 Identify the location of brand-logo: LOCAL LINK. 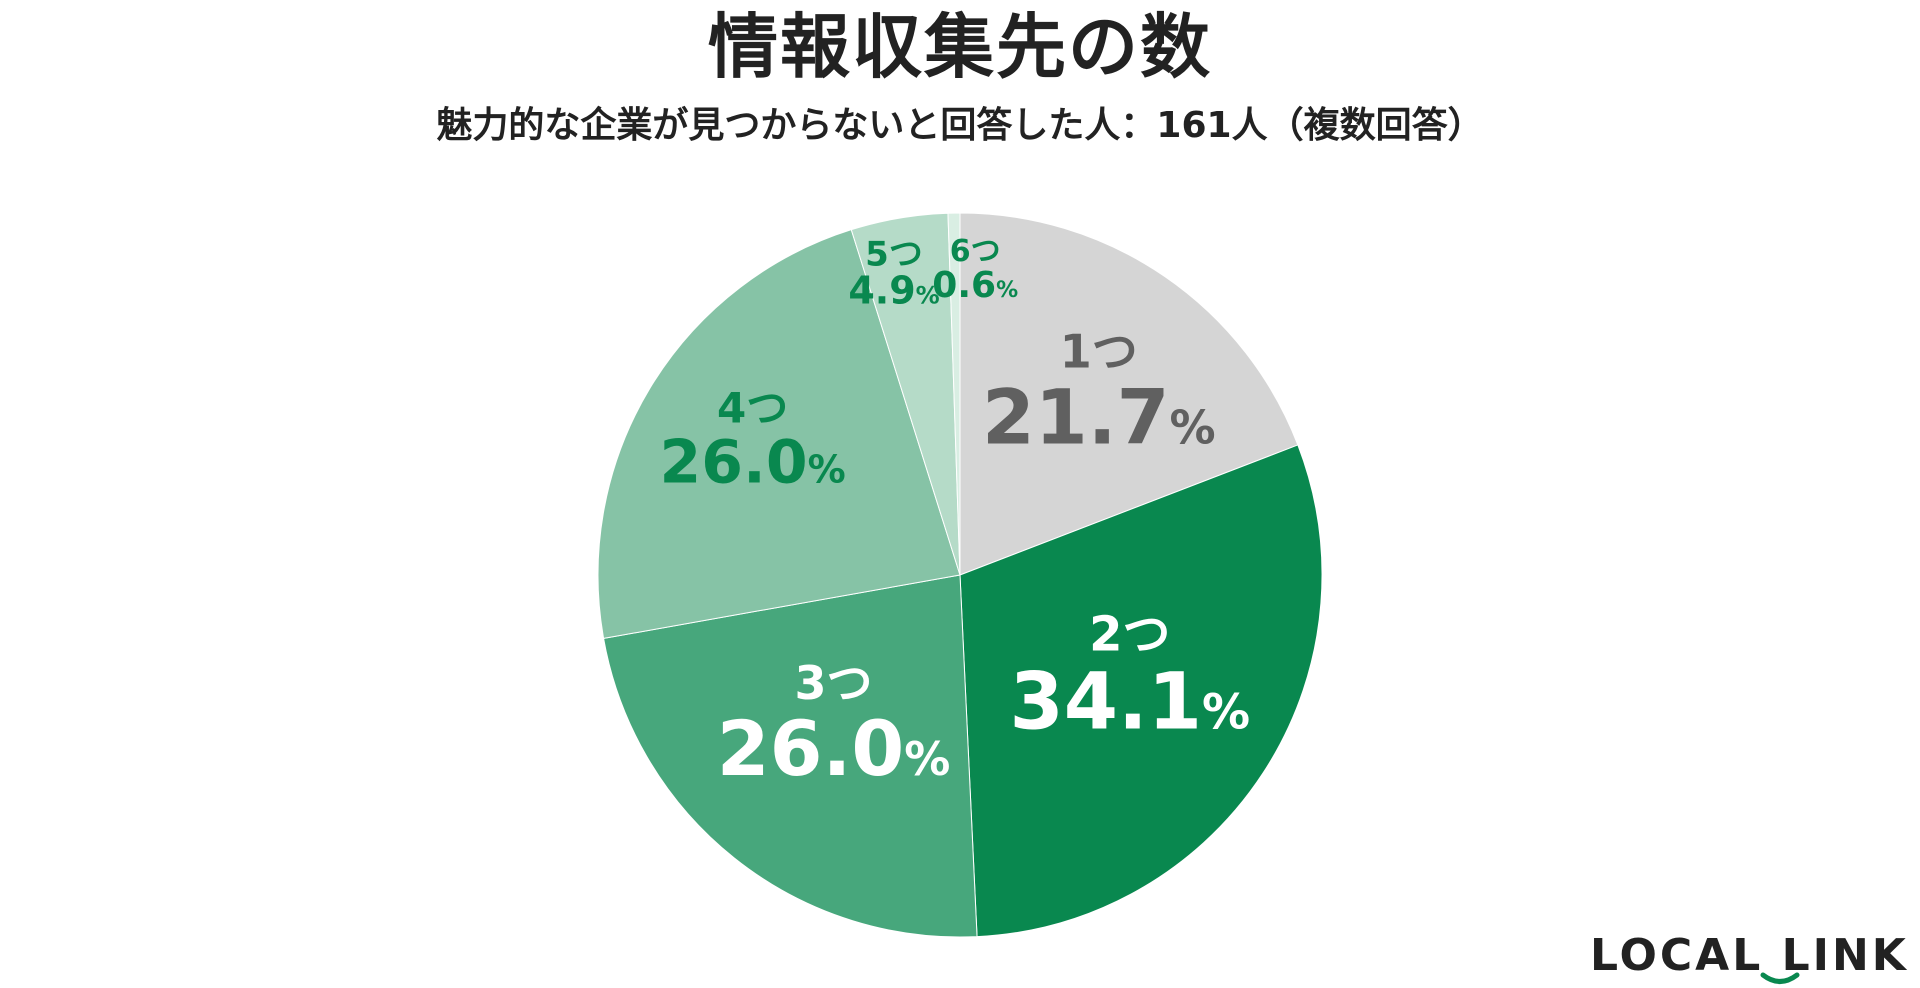
(1755, 959).